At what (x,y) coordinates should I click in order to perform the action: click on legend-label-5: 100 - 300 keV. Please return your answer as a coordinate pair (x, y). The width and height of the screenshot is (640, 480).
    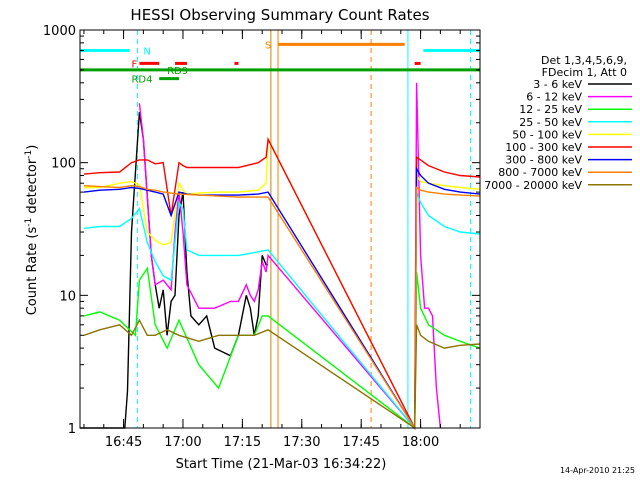
    Looking at the image, I should click on (543, 147).